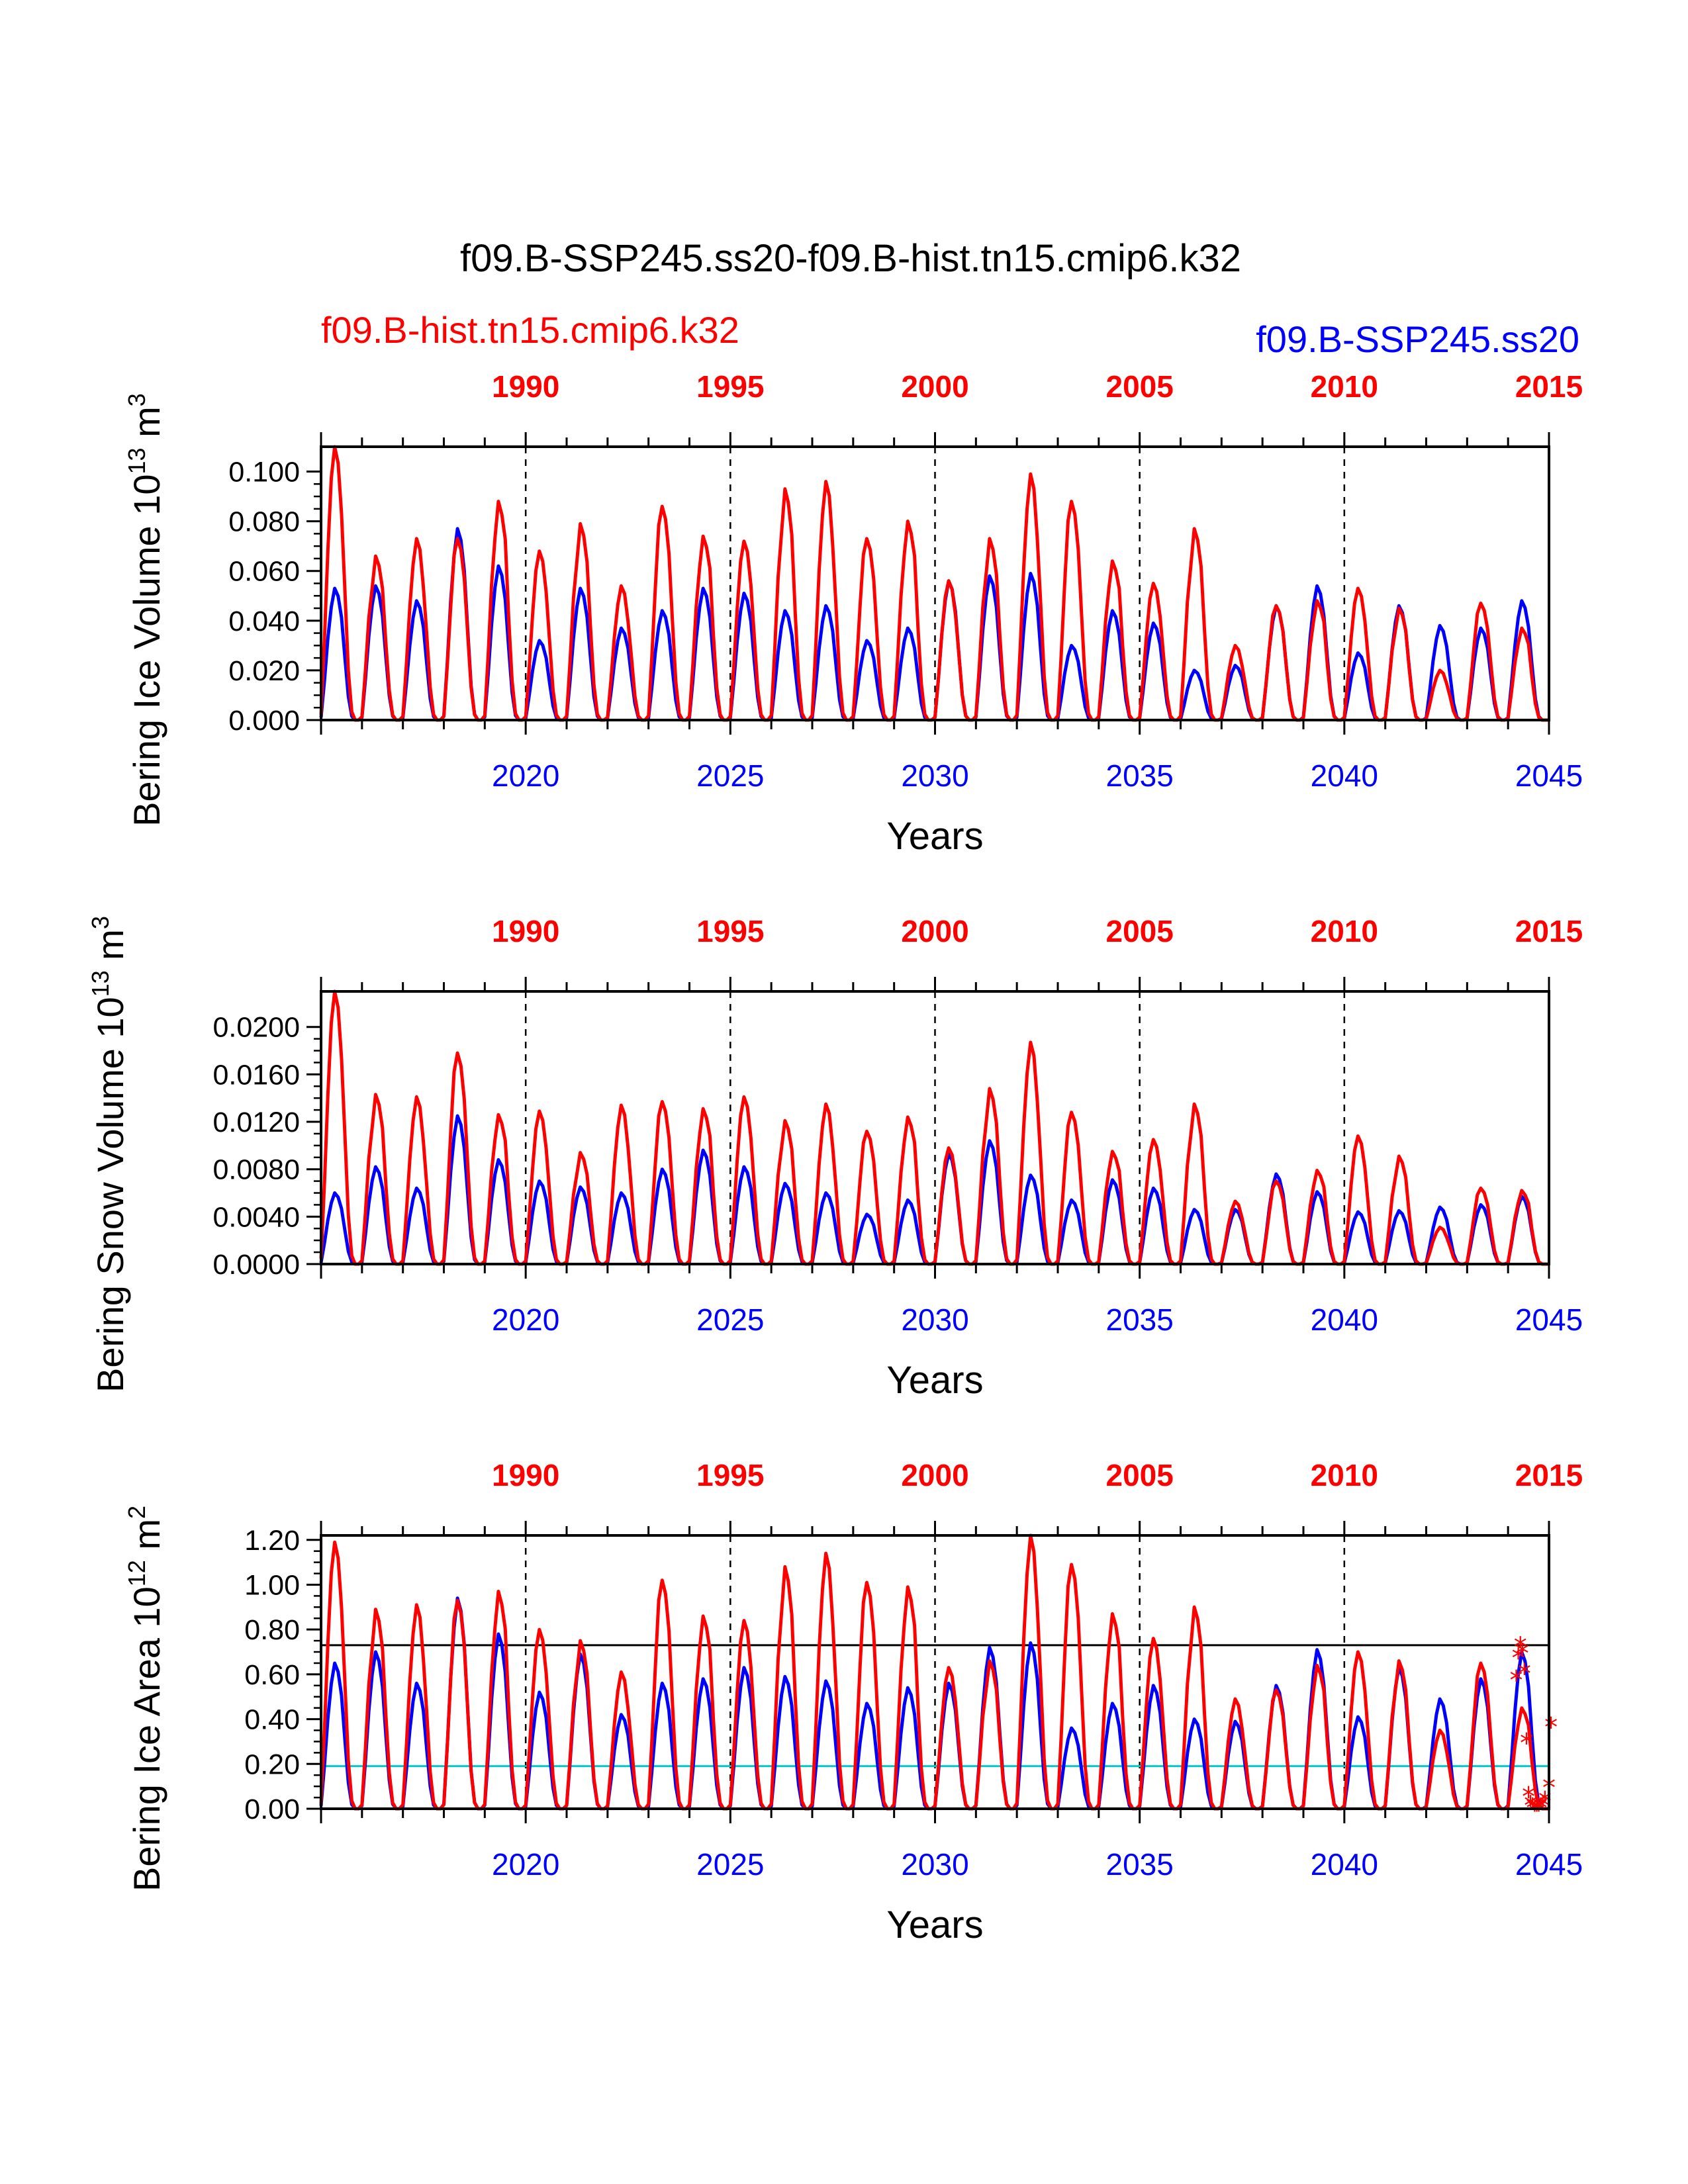  I want to click on y-tick-label: 1.00, so click(272, 1585).